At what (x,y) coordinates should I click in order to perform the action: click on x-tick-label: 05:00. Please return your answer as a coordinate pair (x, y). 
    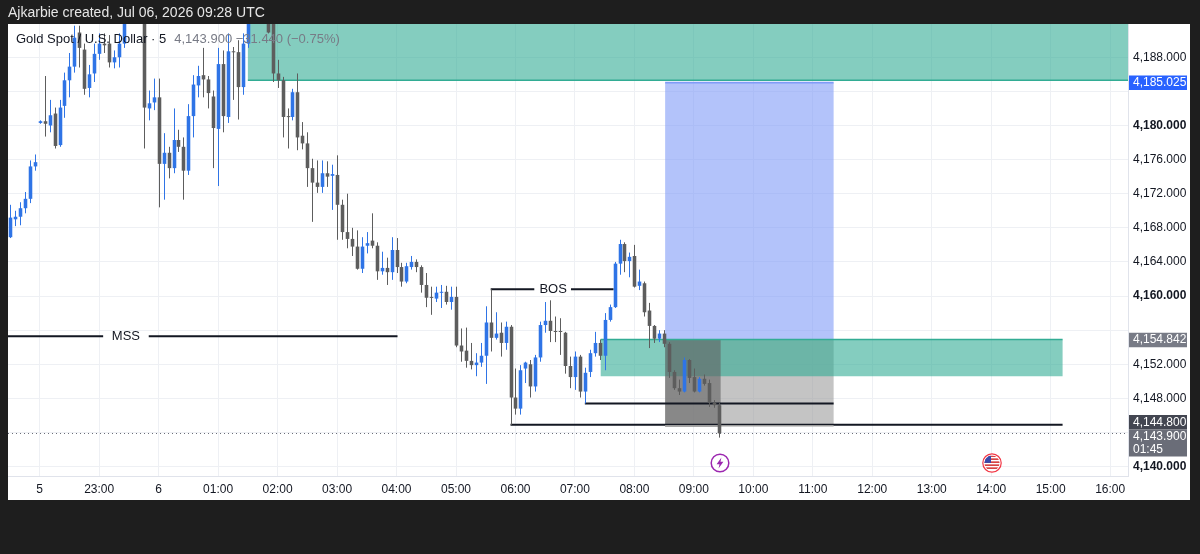
    Looking at the image, I should click on (456, 488).